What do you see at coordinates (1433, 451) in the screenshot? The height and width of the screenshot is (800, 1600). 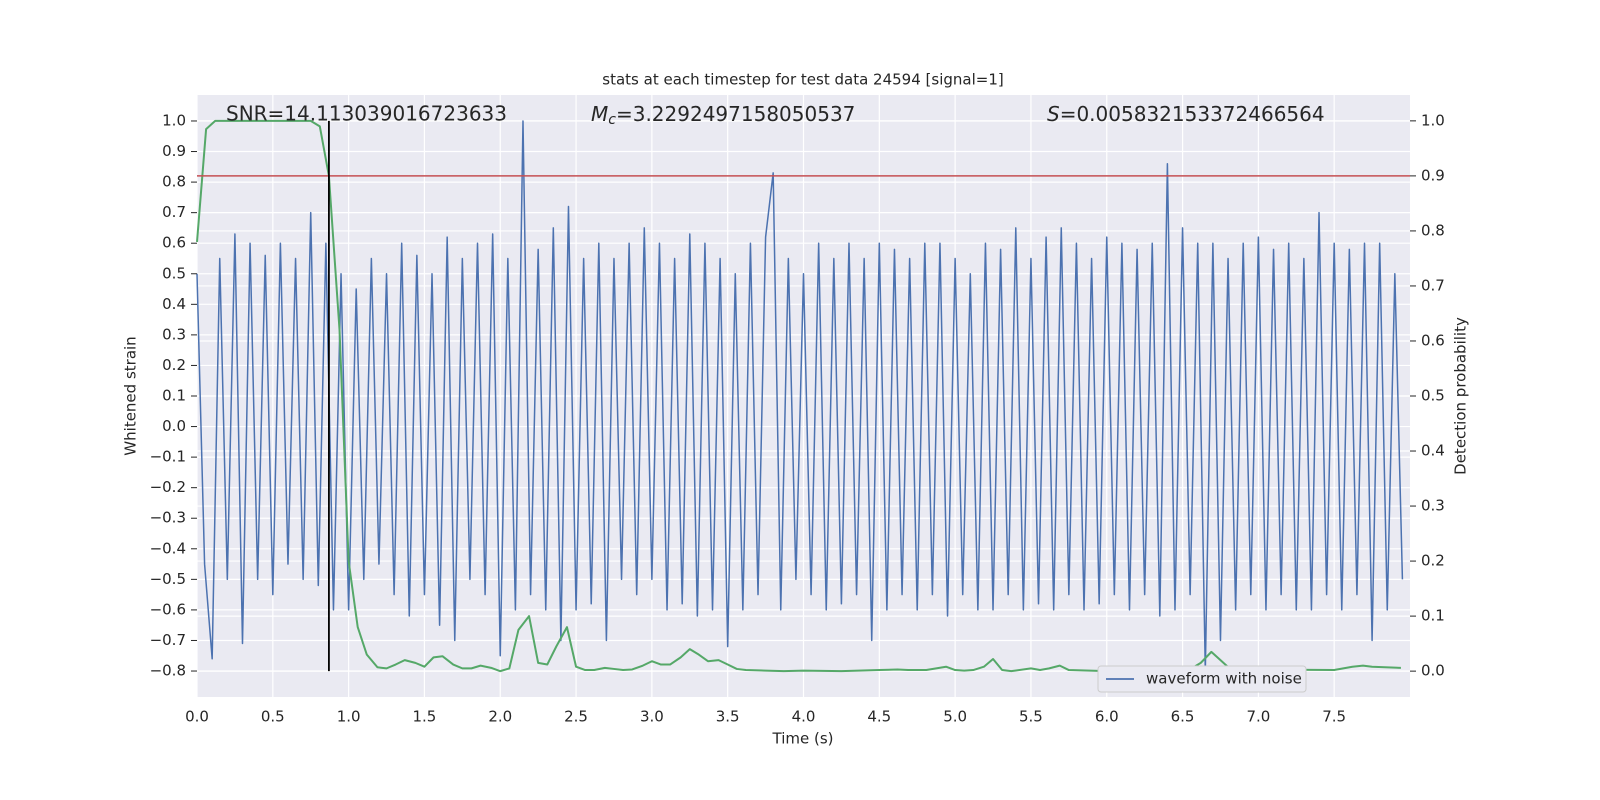 I see `y2-tick-label: 0.4` at bounding box center [1433, 451].